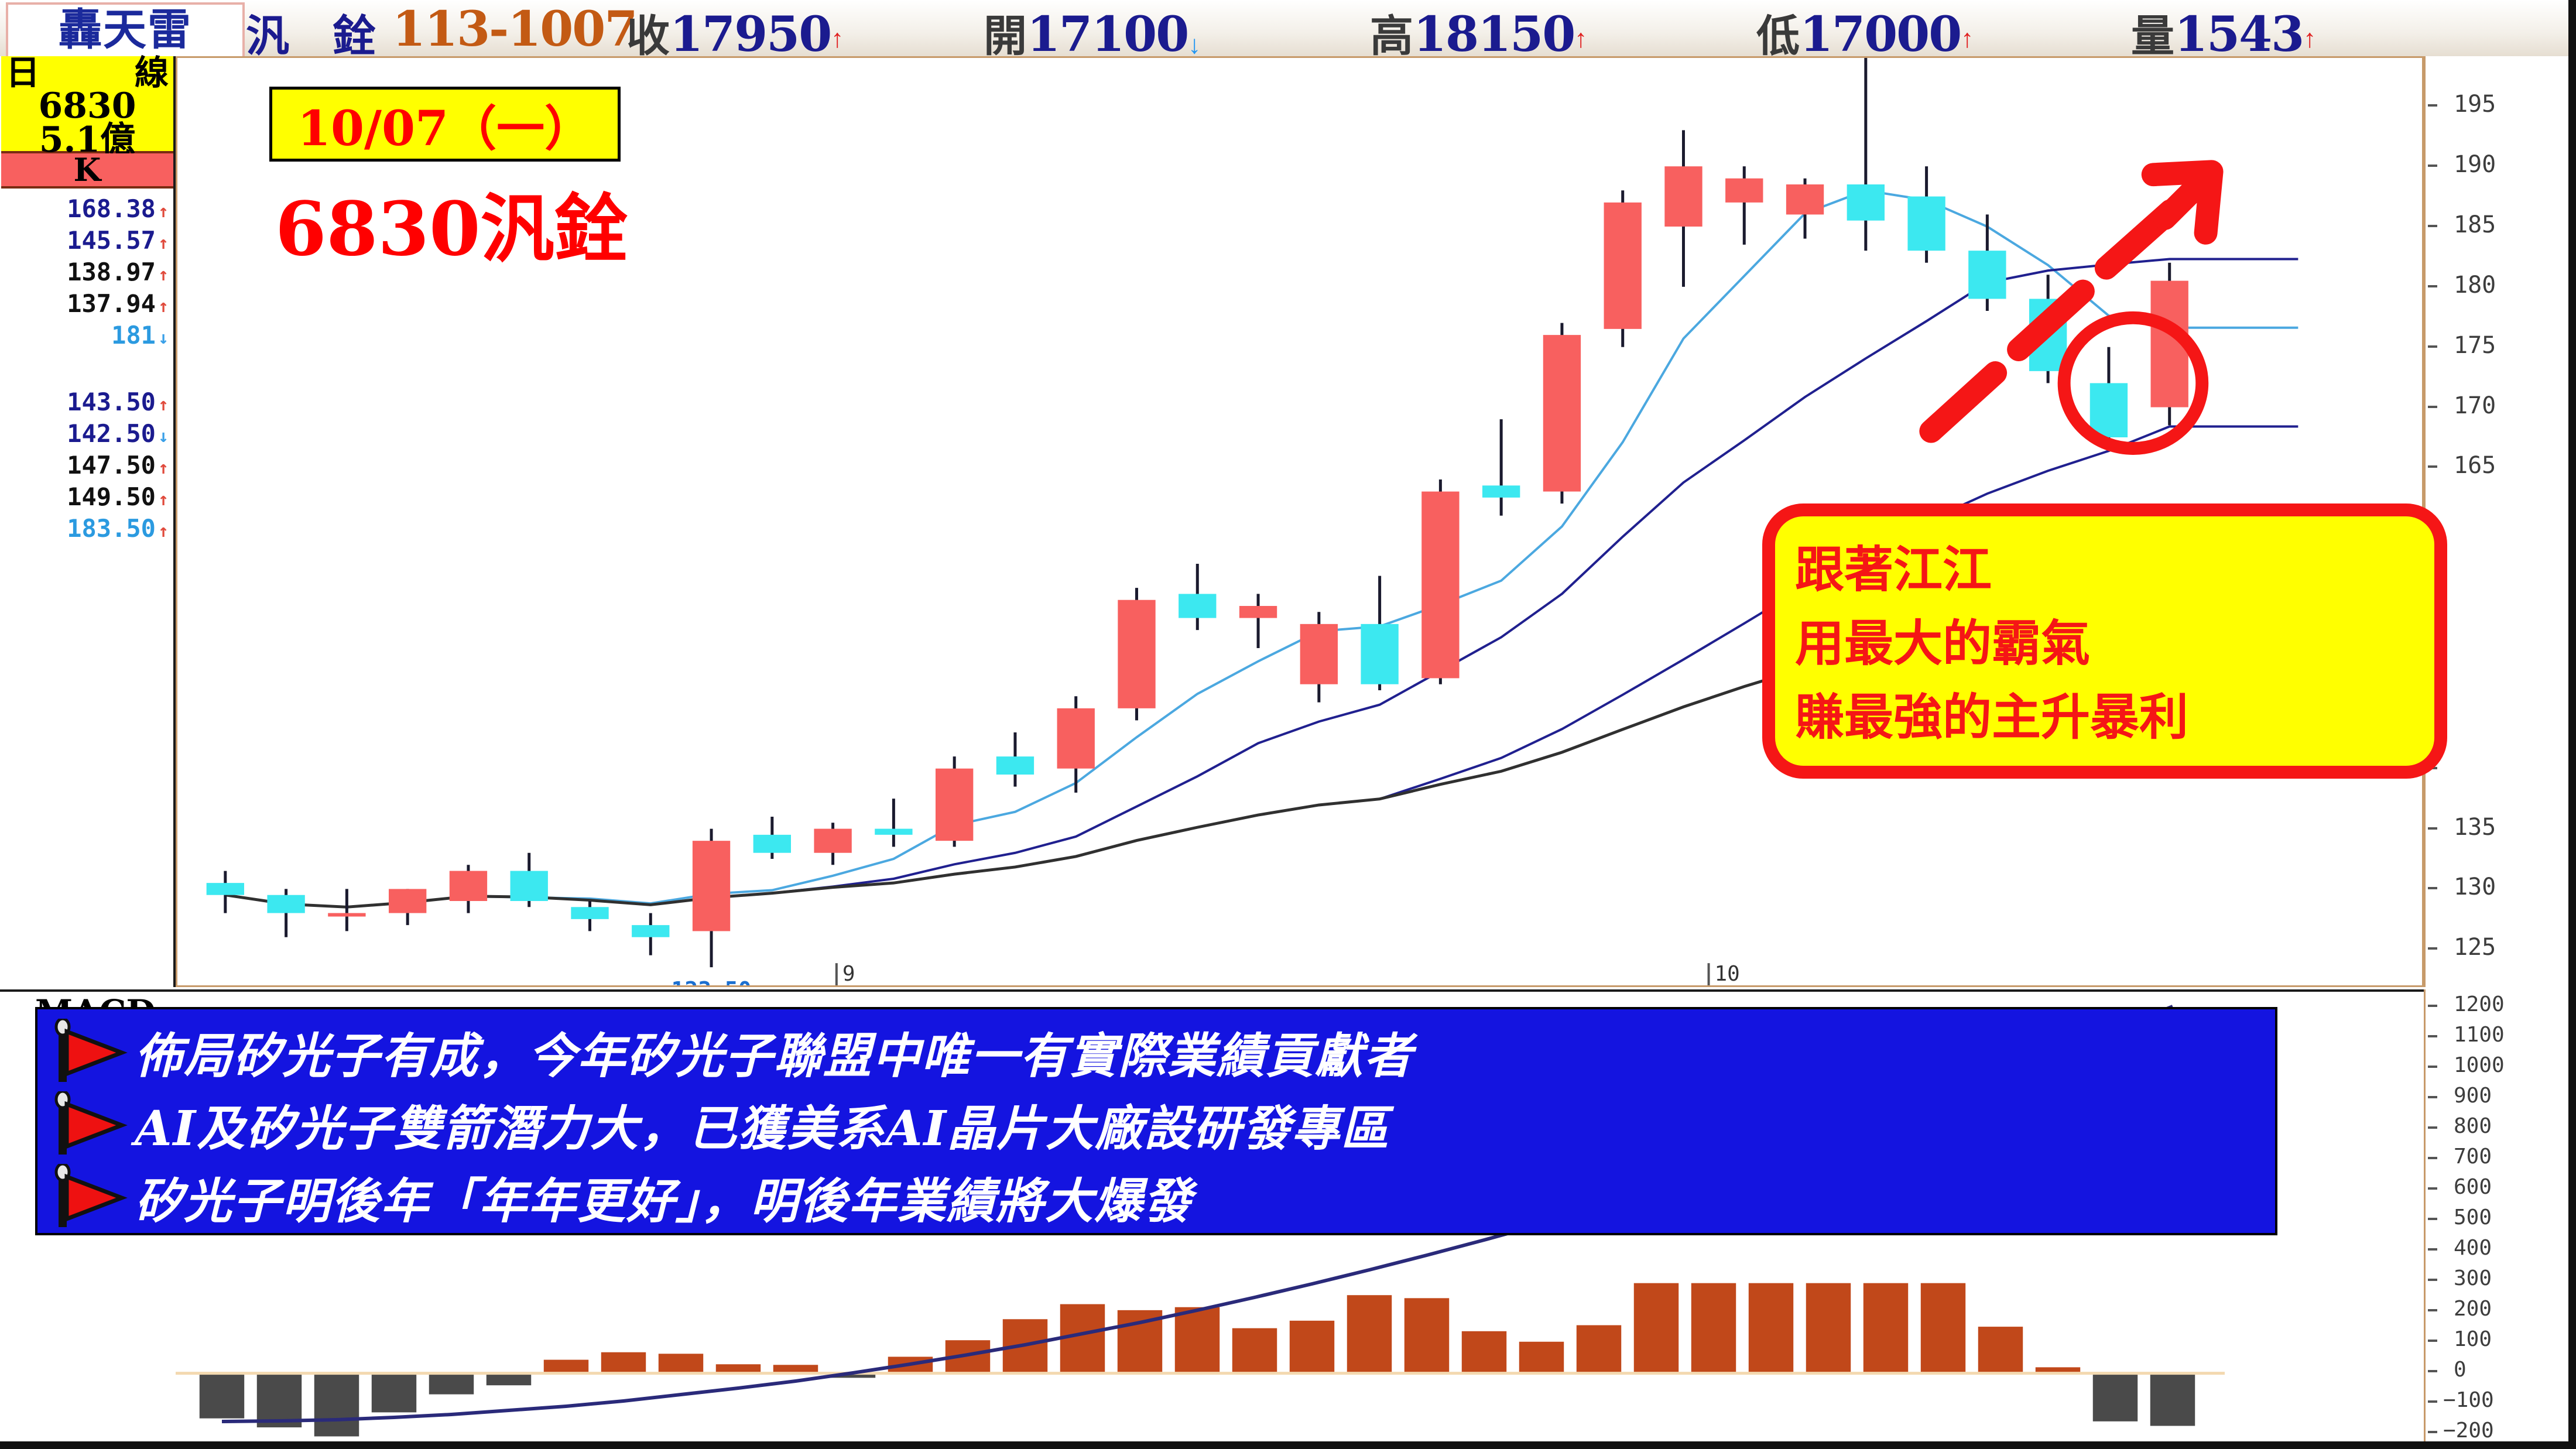 This screenshot has height=1449, width=2576. I want to click on ticker-low: 低17000↑, so click(1865, 34).